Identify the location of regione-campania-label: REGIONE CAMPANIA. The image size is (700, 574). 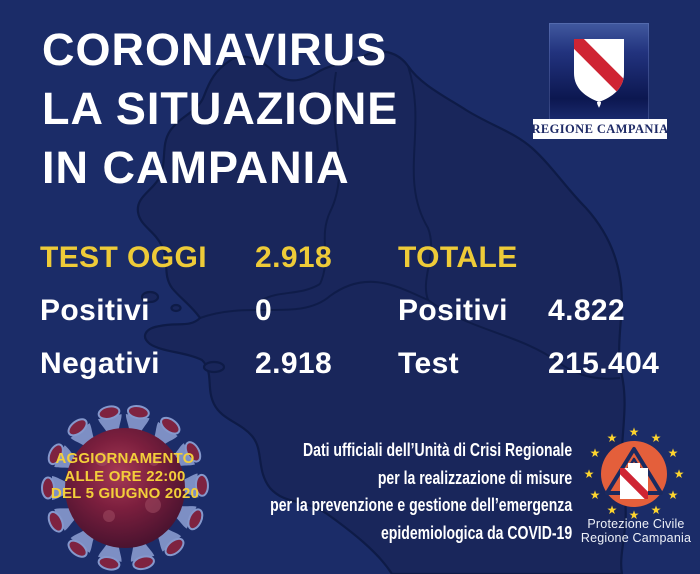
(600, 128).